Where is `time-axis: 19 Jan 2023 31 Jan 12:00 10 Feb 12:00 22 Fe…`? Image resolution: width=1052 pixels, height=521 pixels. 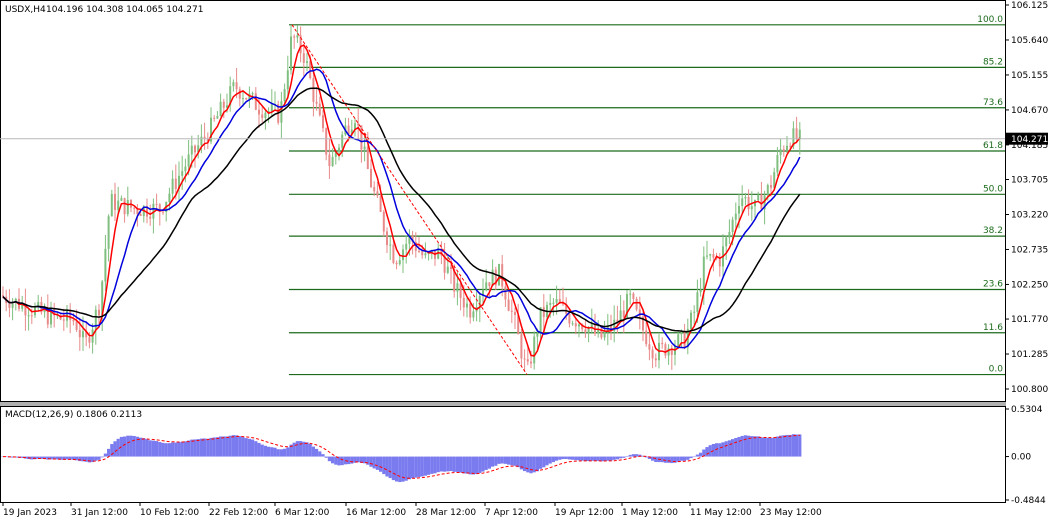 time-axis: 19 Jan 2023 31 Jan 12:00 10 Feb 12:00 22 Fe… is located at coordinates (412, 510).